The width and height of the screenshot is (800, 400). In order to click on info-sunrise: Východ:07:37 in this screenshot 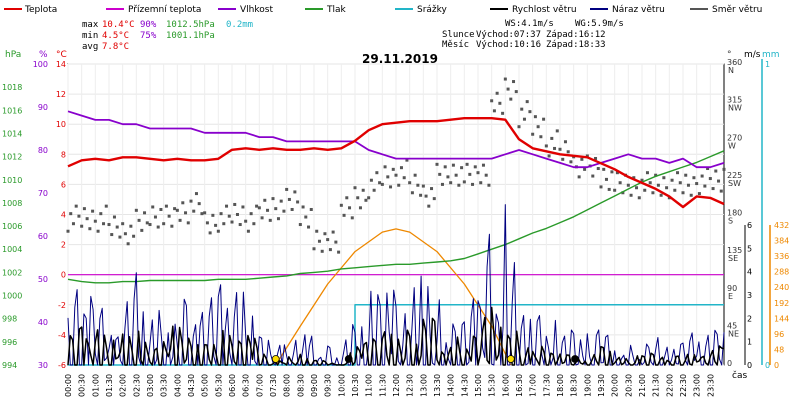, I will do `click(508, 35)`.